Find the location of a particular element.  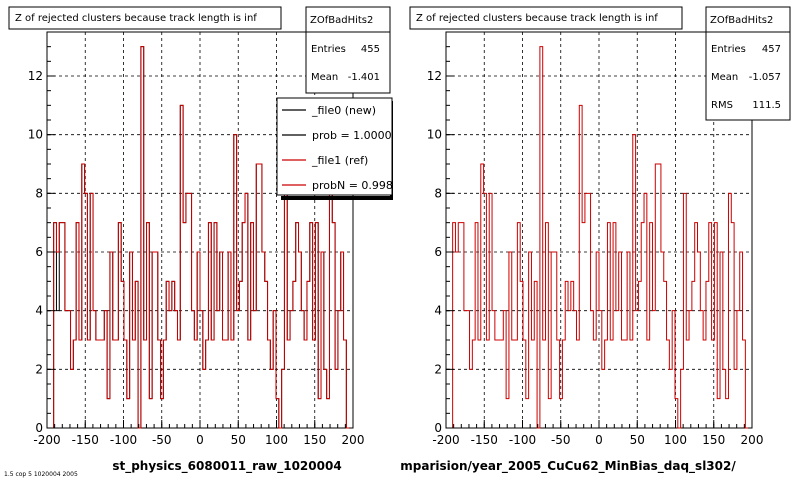

legend-label: probN = 0.998581 is located at coordinates (363, 185).